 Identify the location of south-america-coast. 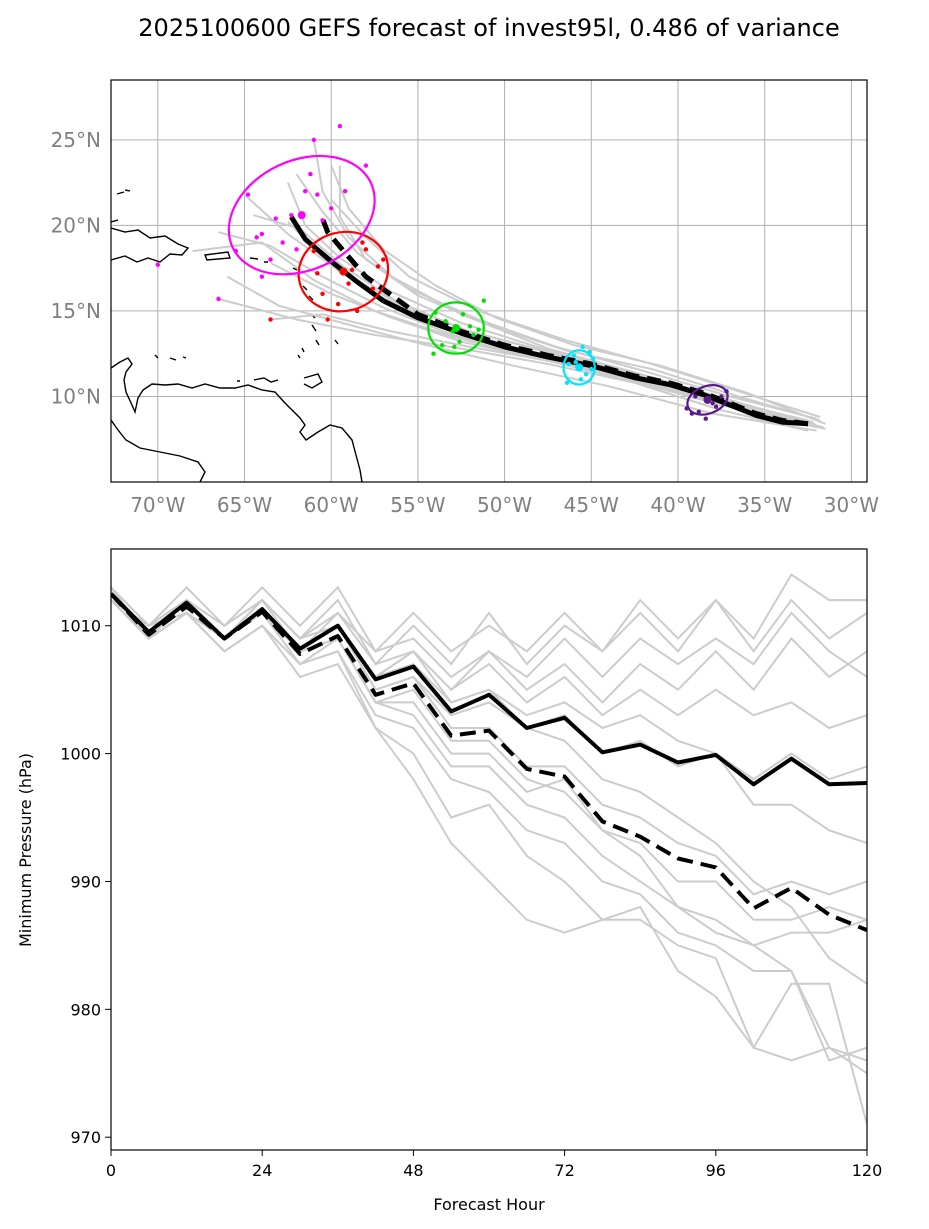
(237, 419).